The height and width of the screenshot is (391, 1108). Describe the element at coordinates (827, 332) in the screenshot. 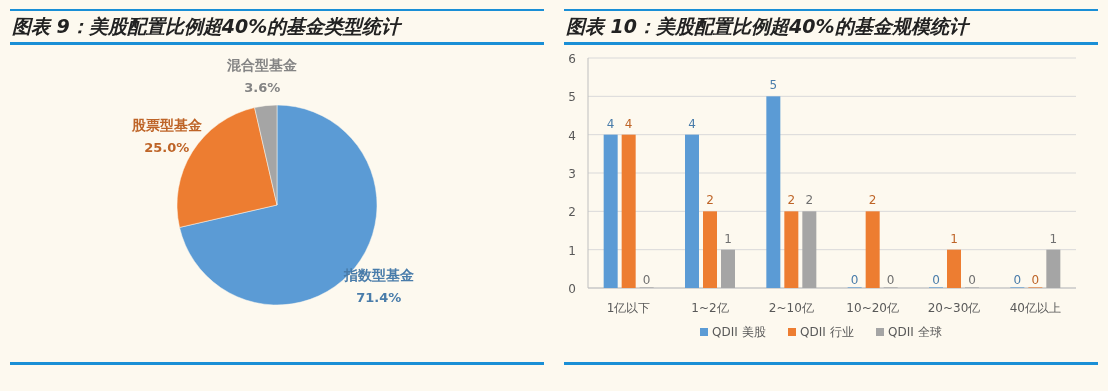

I see `legend-label: QDII 行业` at that location.